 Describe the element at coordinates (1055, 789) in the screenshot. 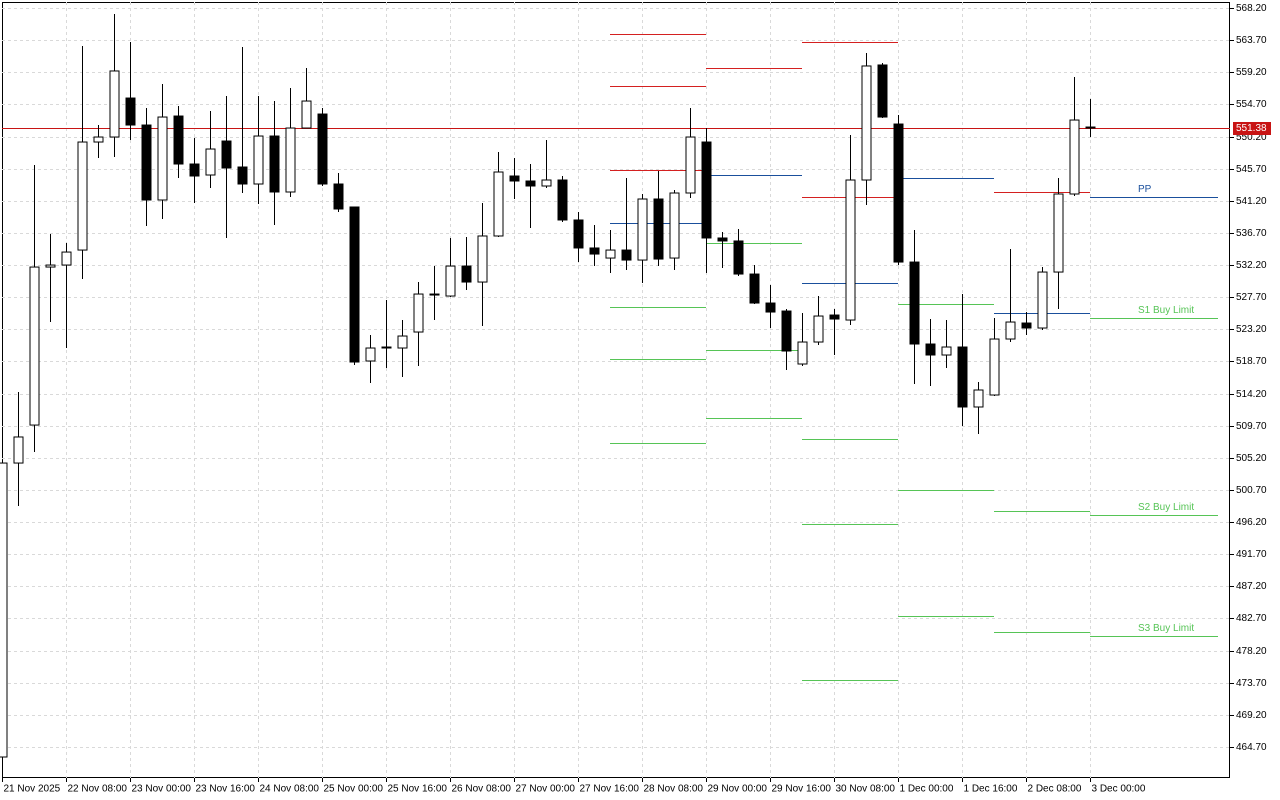

I see `x-tick-label: 2 Dec 08:00` at that location.